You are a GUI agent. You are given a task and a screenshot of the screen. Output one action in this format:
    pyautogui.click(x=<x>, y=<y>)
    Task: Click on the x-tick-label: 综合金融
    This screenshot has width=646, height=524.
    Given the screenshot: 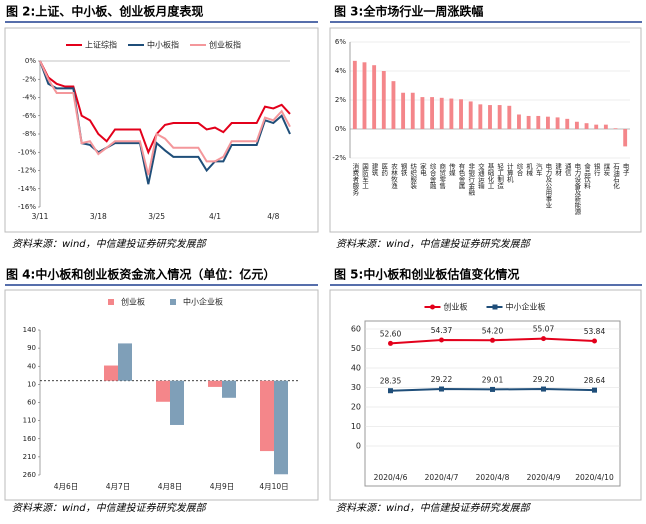 What is the action you would take?
    pyautogui.click(x=432, y=176)
    